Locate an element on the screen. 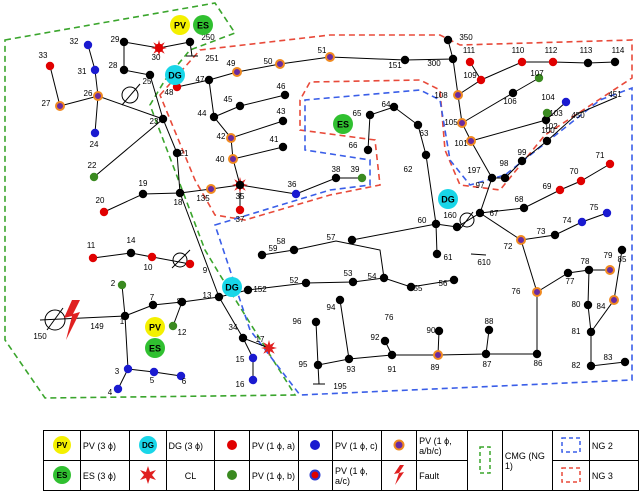 The image size is (639, 495). bus-label: 22 is located at coordinates (92, 165).